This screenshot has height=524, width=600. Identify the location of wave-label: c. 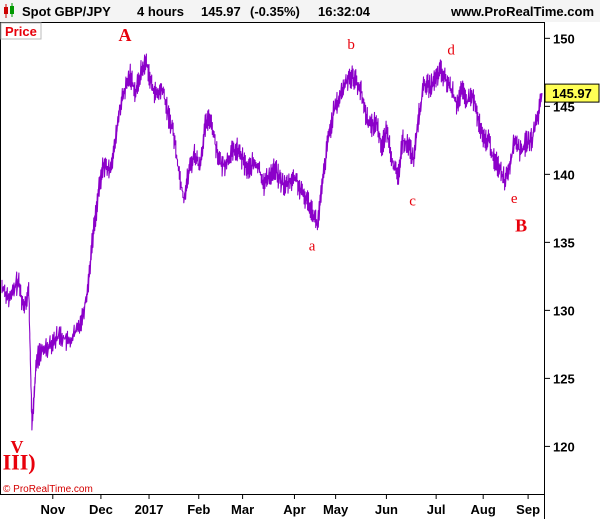
(412, 202).